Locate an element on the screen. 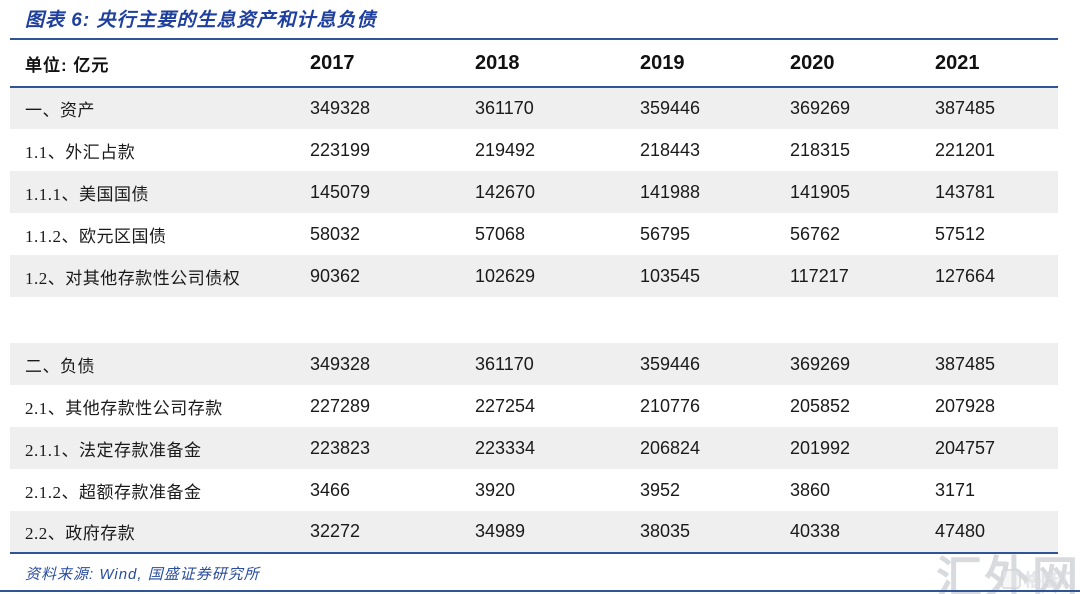  cell-value: 141905 is located at coordinates (820, 191).